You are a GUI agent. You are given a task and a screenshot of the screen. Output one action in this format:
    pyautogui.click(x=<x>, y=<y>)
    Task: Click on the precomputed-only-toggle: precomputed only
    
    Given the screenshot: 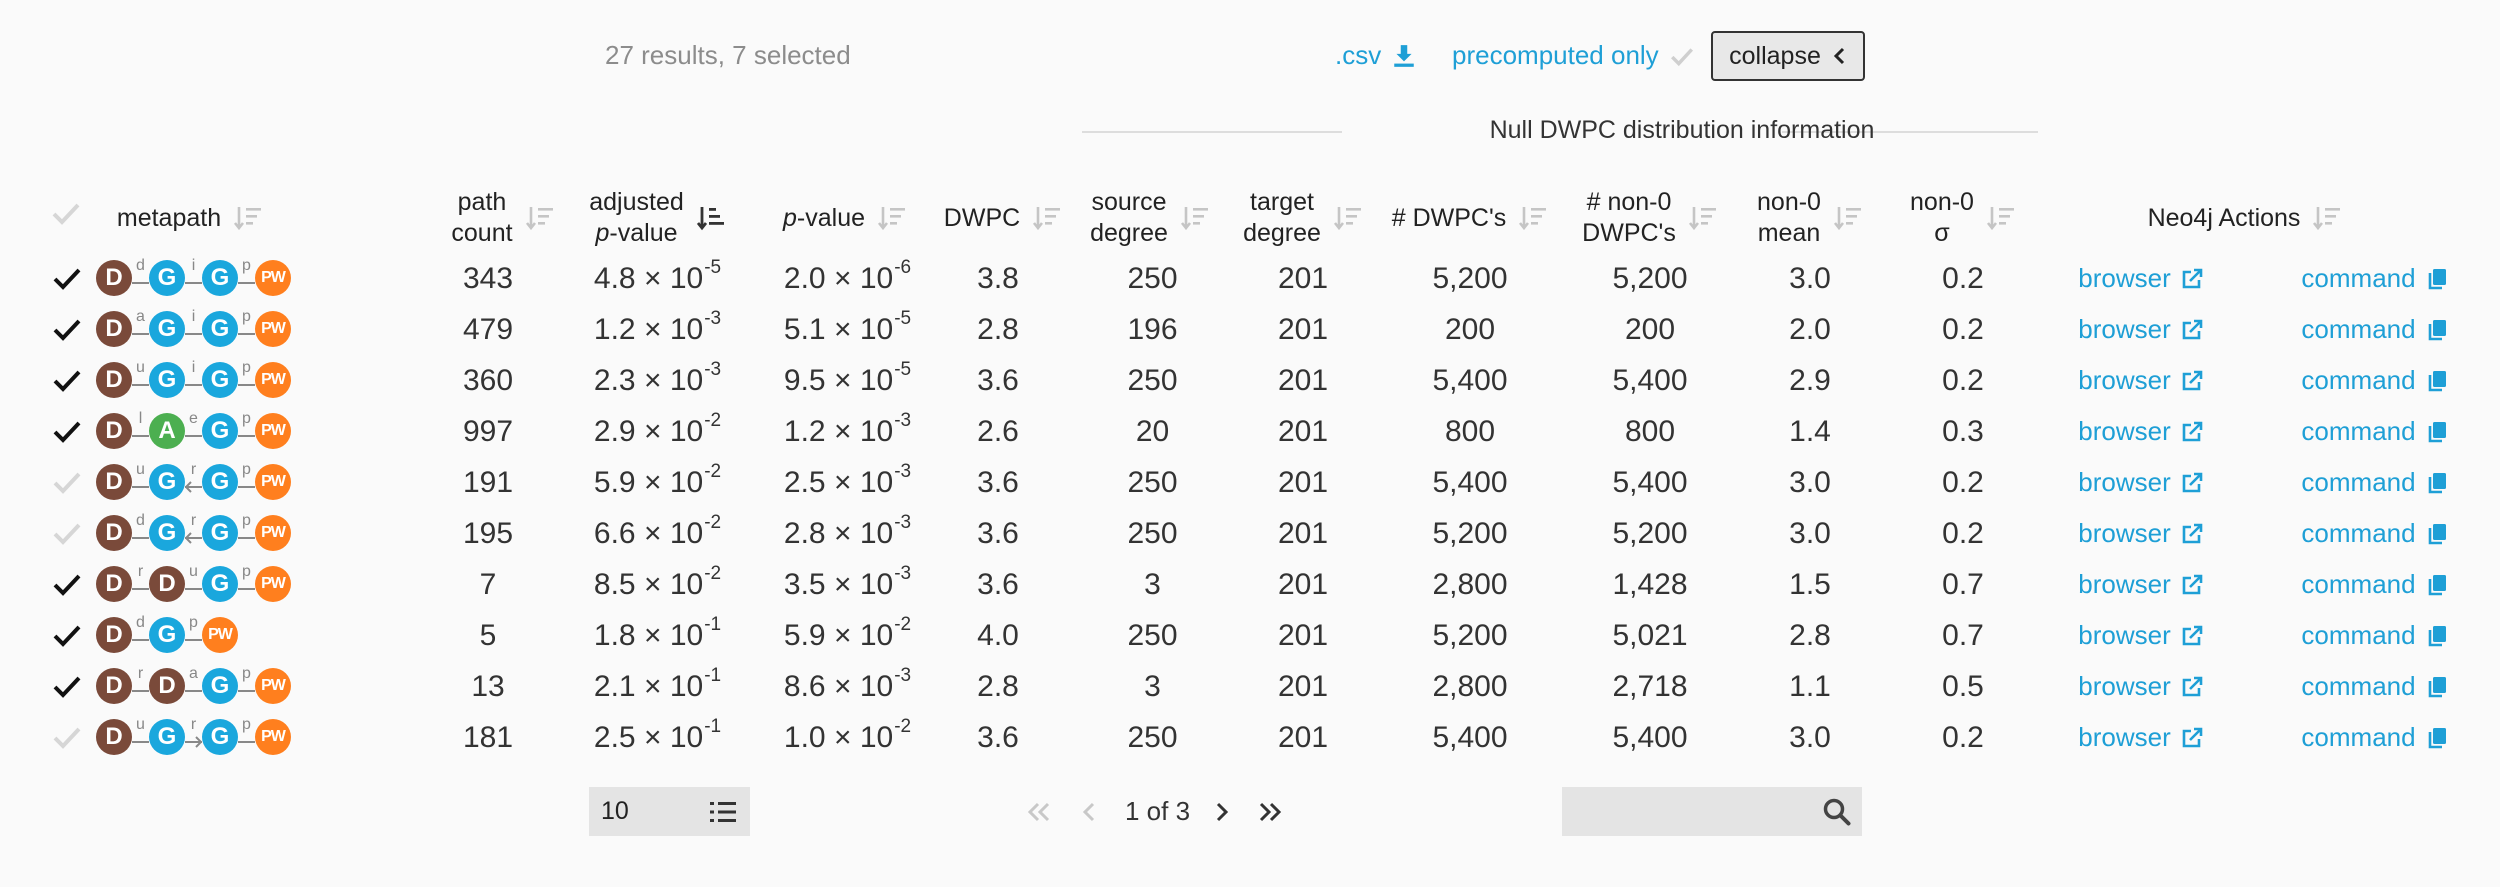 What is the action you would take?
    pyautogui.click(x=1573, y=55)
    